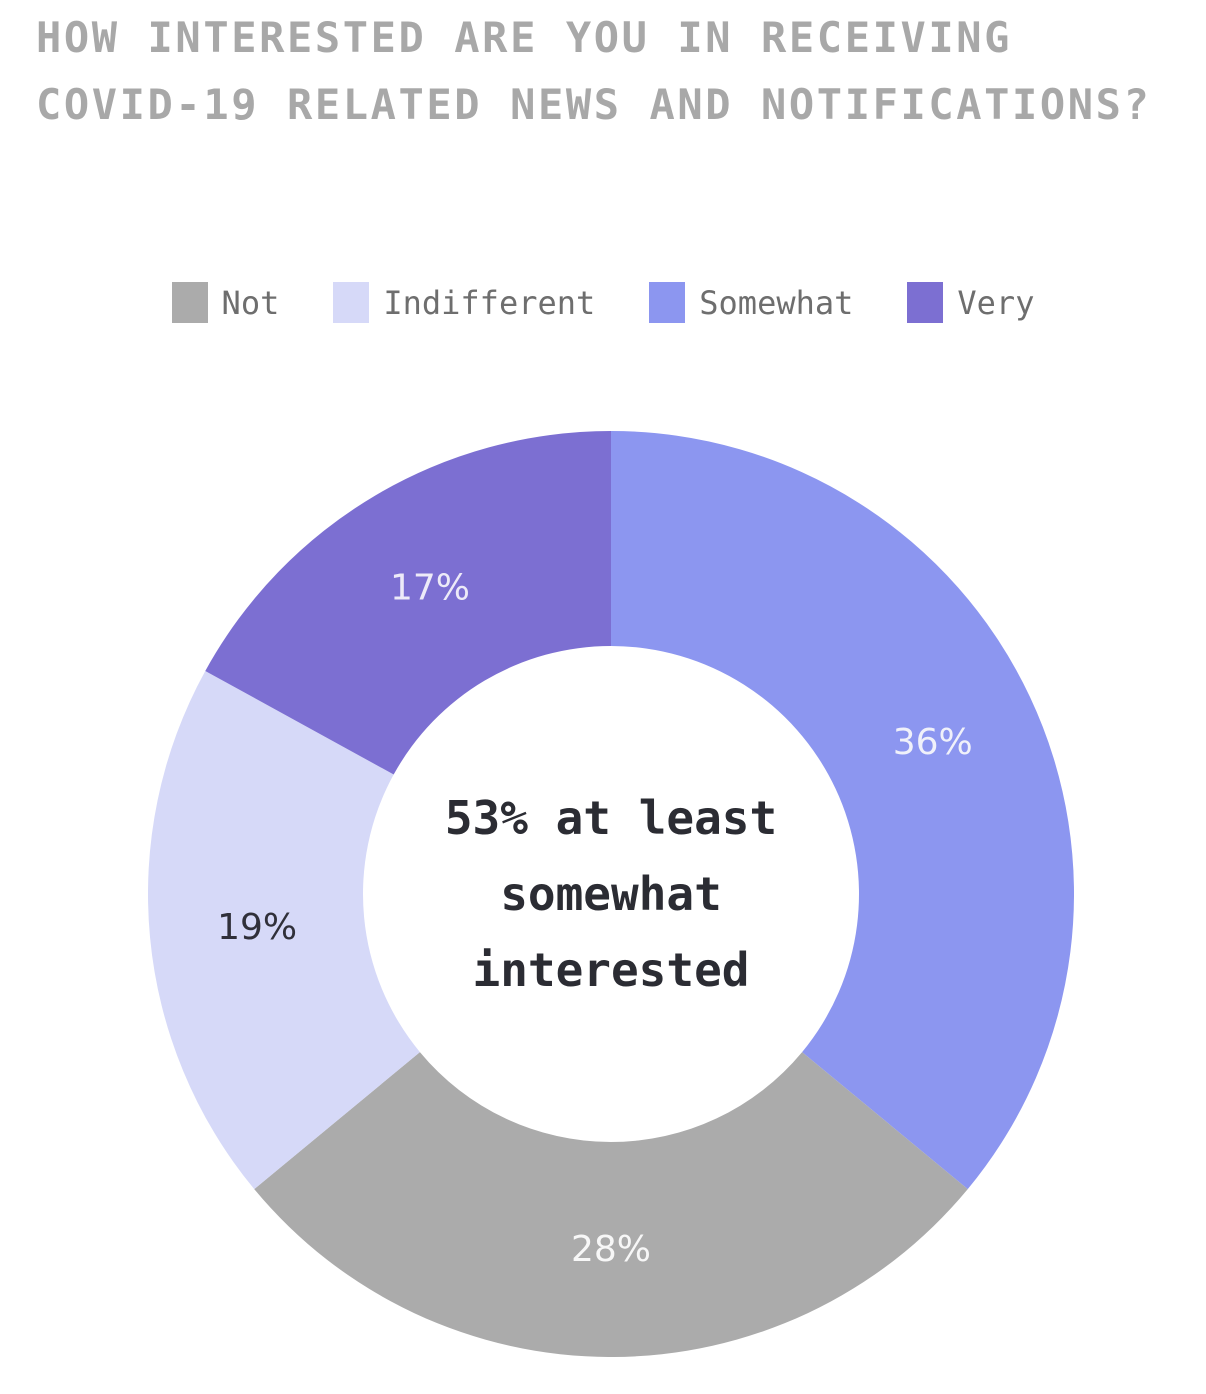 This screenshot has height=1394, width=1206. What do you see at coordinates (489, 302) in the screenshot?
I see `legend-label-indifferent: Indifferent` at bounding box center [489, 302].